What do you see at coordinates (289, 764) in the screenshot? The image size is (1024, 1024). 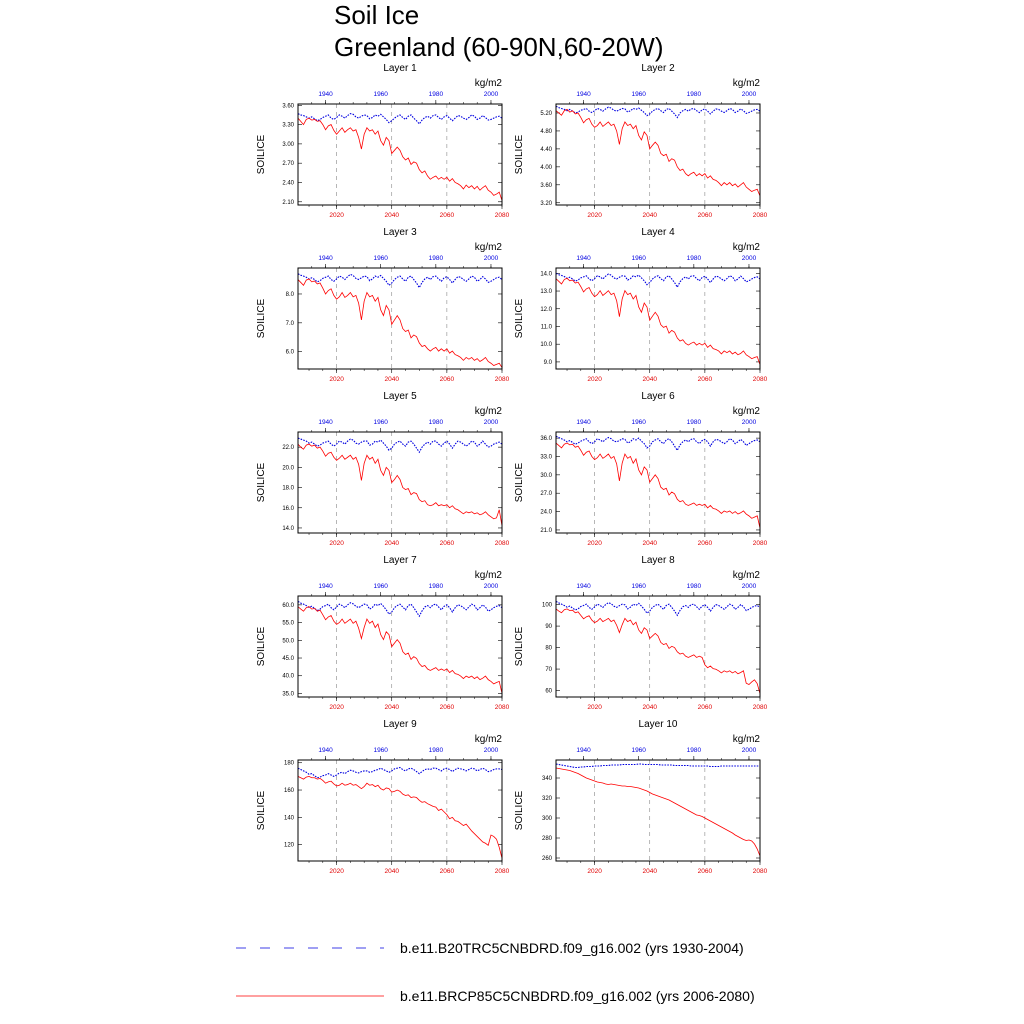 I see `y-tick-label: 180` at bounding box center [289, 764].